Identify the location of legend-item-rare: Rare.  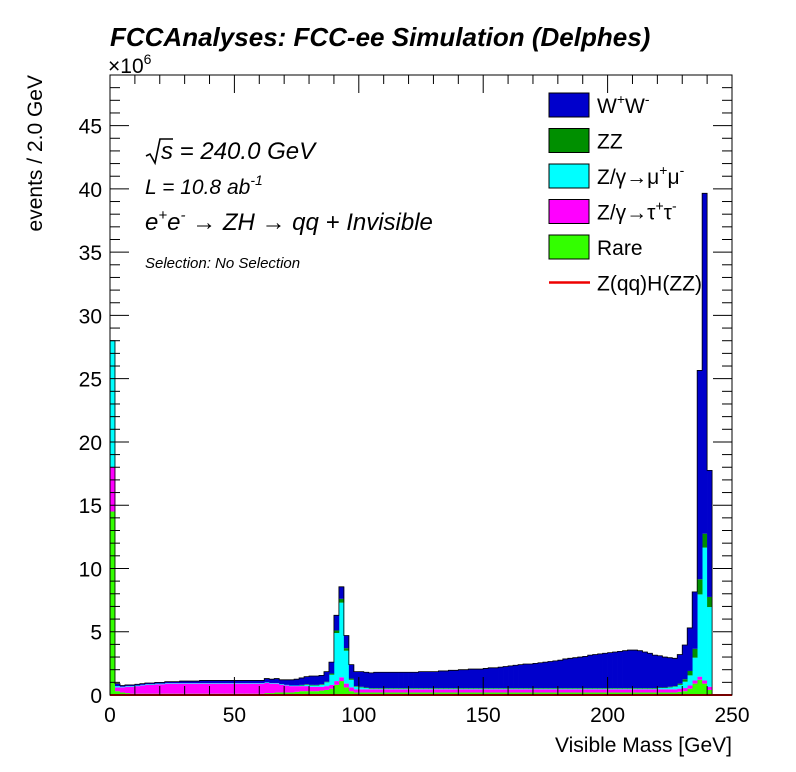
(595, 247).